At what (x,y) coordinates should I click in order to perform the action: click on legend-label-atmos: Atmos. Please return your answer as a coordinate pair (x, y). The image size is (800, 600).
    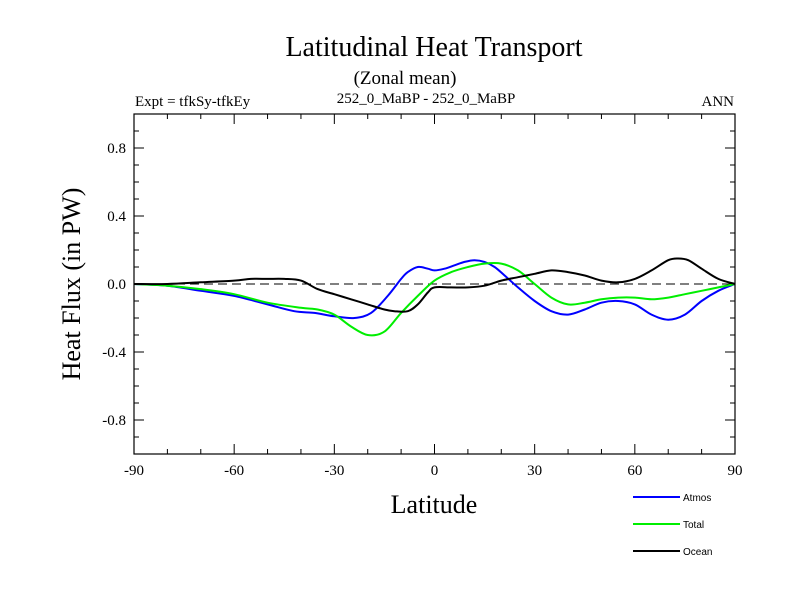
    Looking at the image, I should click on (697, 498).